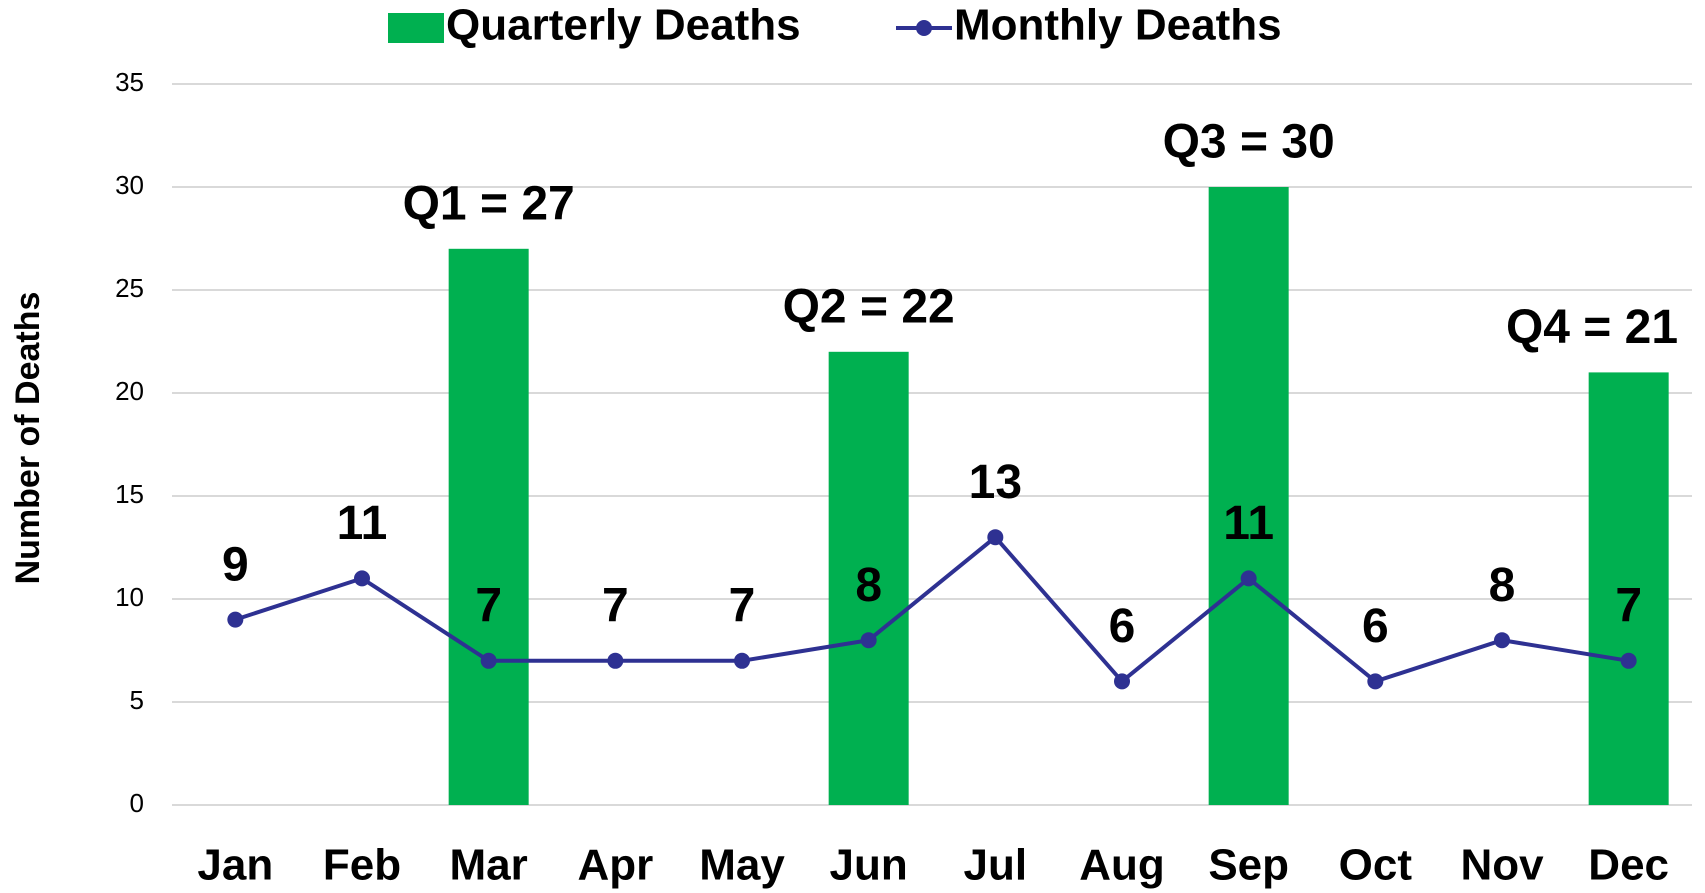  What do you see at coordinates (1118, 25) in the screenshot?
I see `legend-label: Monthly Deaths` at bounding box center [1118, 25].